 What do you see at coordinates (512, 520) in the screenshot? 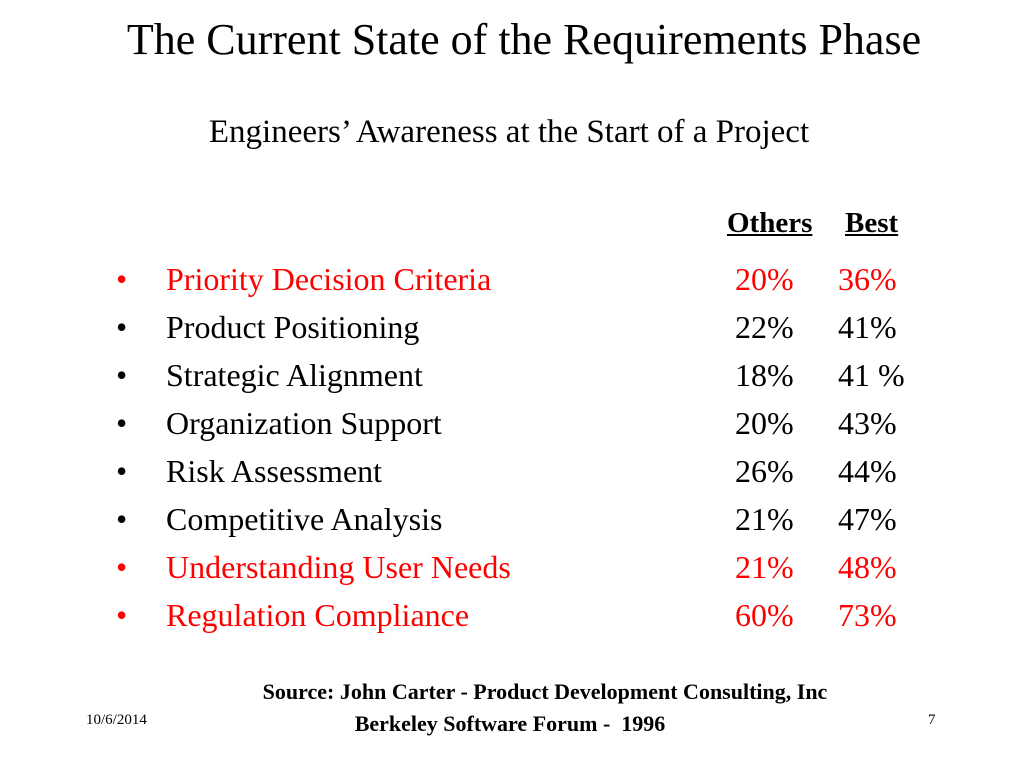
I see `list-item: • Competitive Analysis 21% 47%` at bounding box center [512, 520].